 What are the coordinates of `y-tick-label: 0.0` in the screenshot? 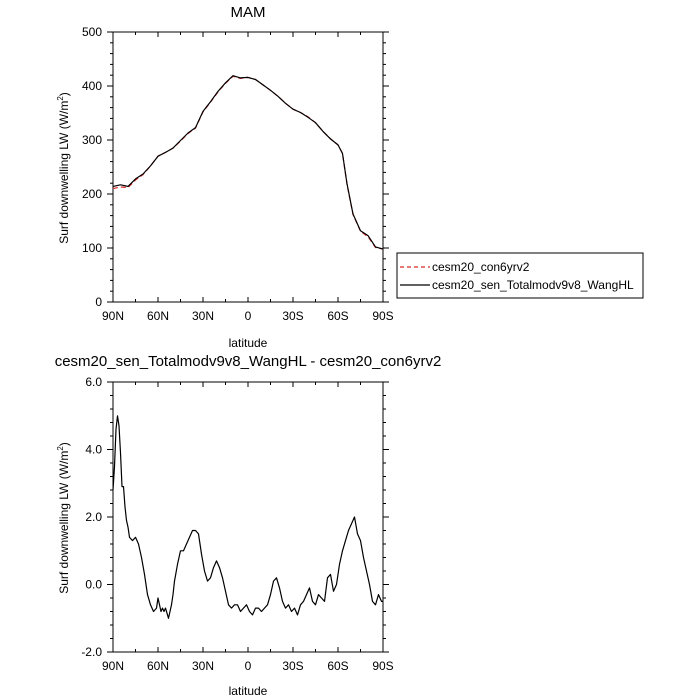 It's located at (93, 585).